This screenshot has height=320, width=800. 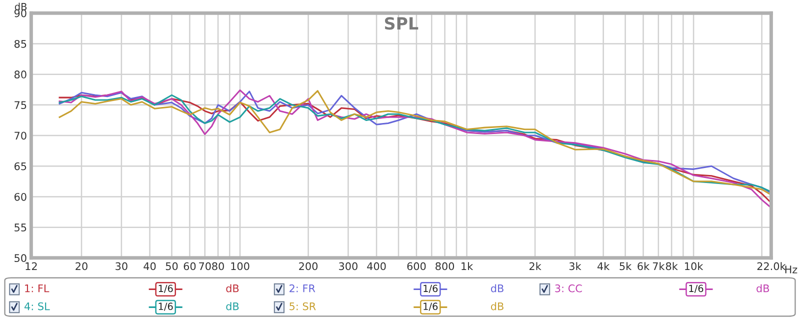 I want to click on y-axis-title: dB, so click(x=20, y=6).